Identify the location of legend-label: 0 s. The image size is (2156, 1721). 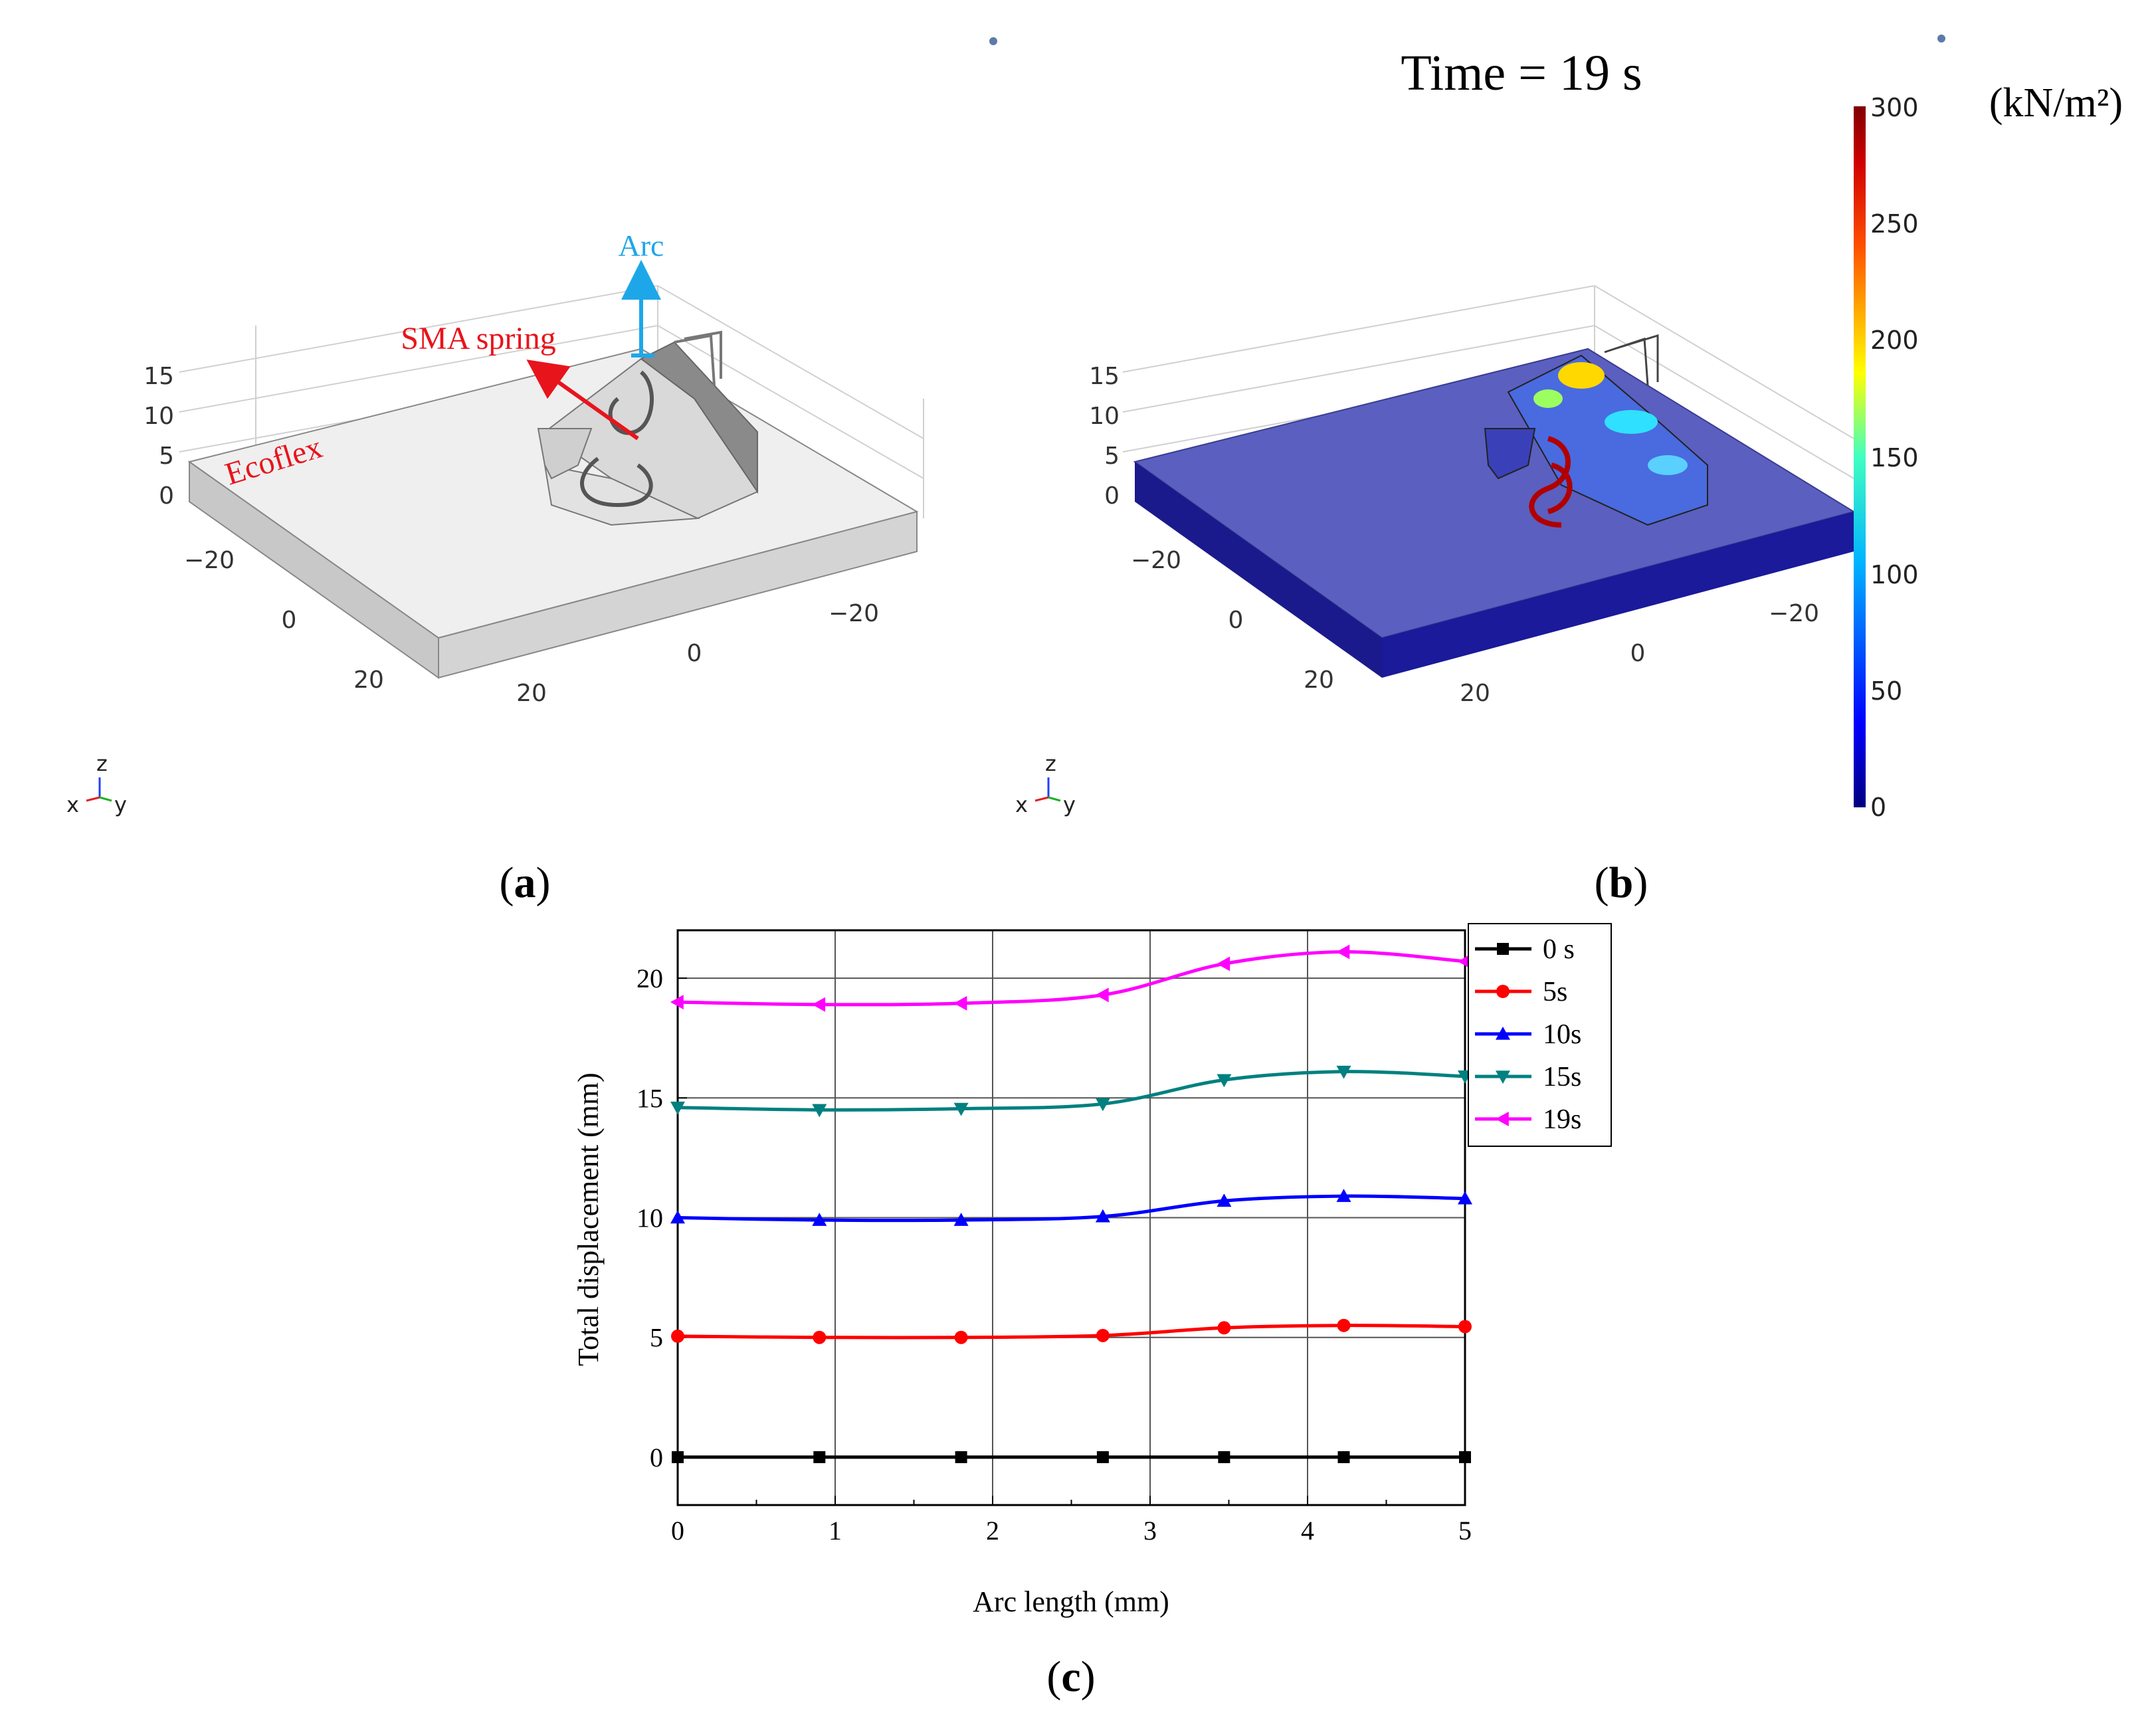
(1559, 949).